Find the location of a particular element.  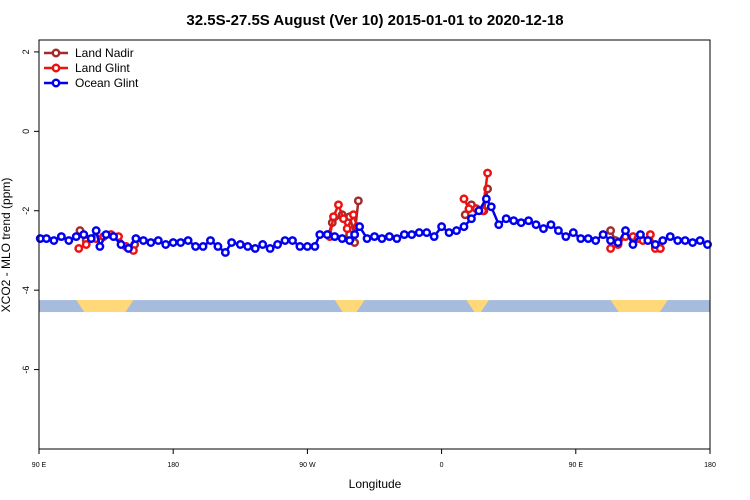

y-axis: 2 0 -2 -4 -6 is located at coordinates (30, 211).